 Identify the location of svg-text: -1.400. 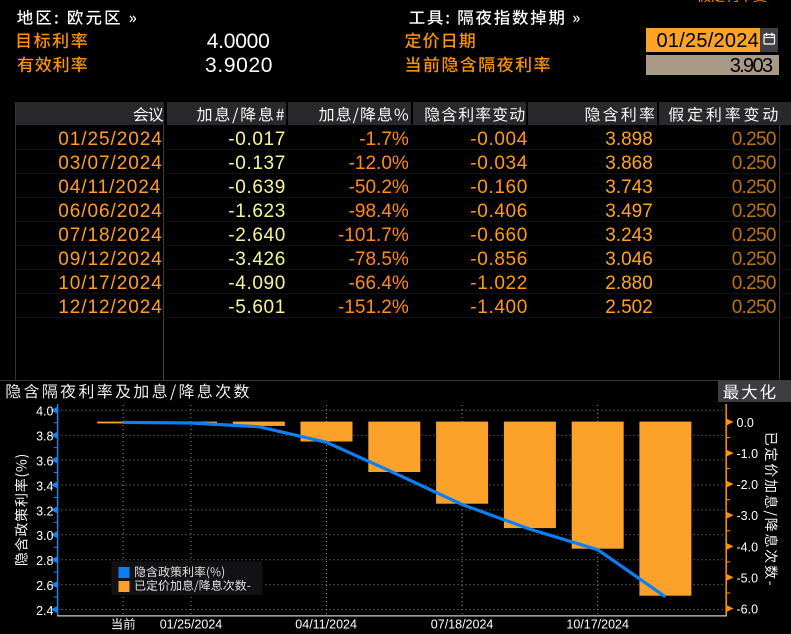
(499, 307).